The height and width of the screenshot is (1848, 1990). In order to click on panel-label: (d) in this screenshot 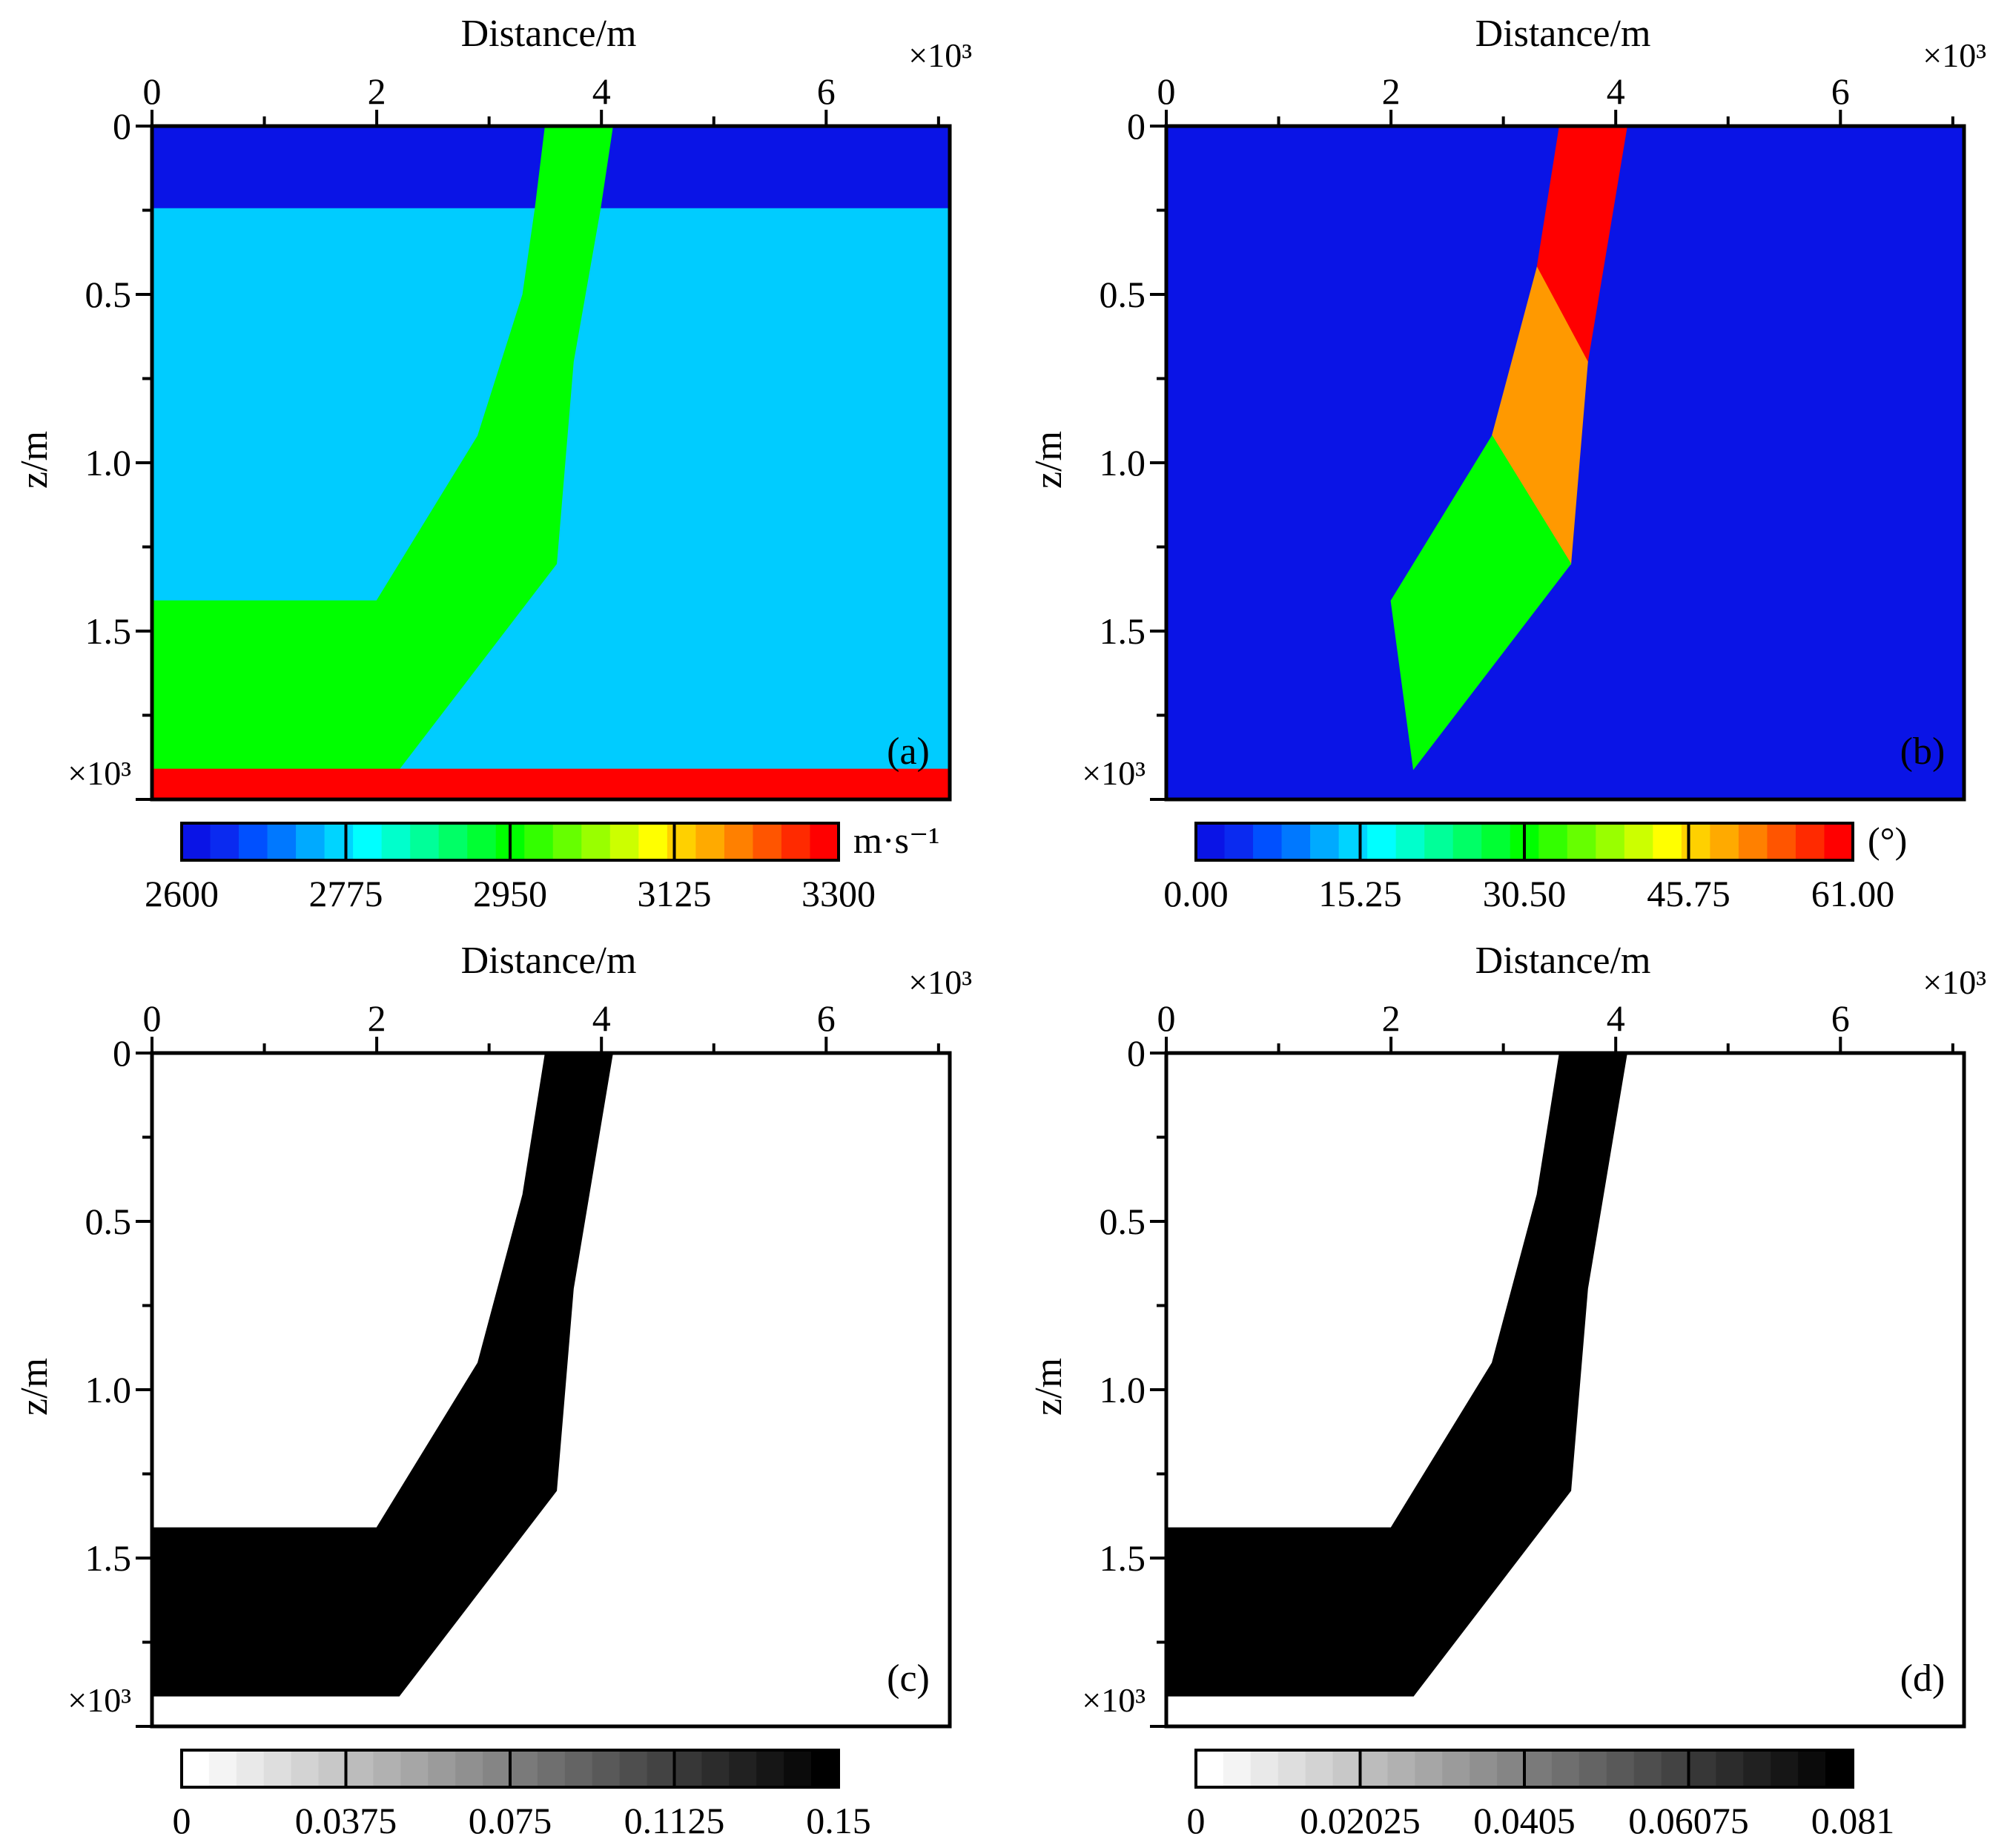, I will do `click(1923, 1678)`.